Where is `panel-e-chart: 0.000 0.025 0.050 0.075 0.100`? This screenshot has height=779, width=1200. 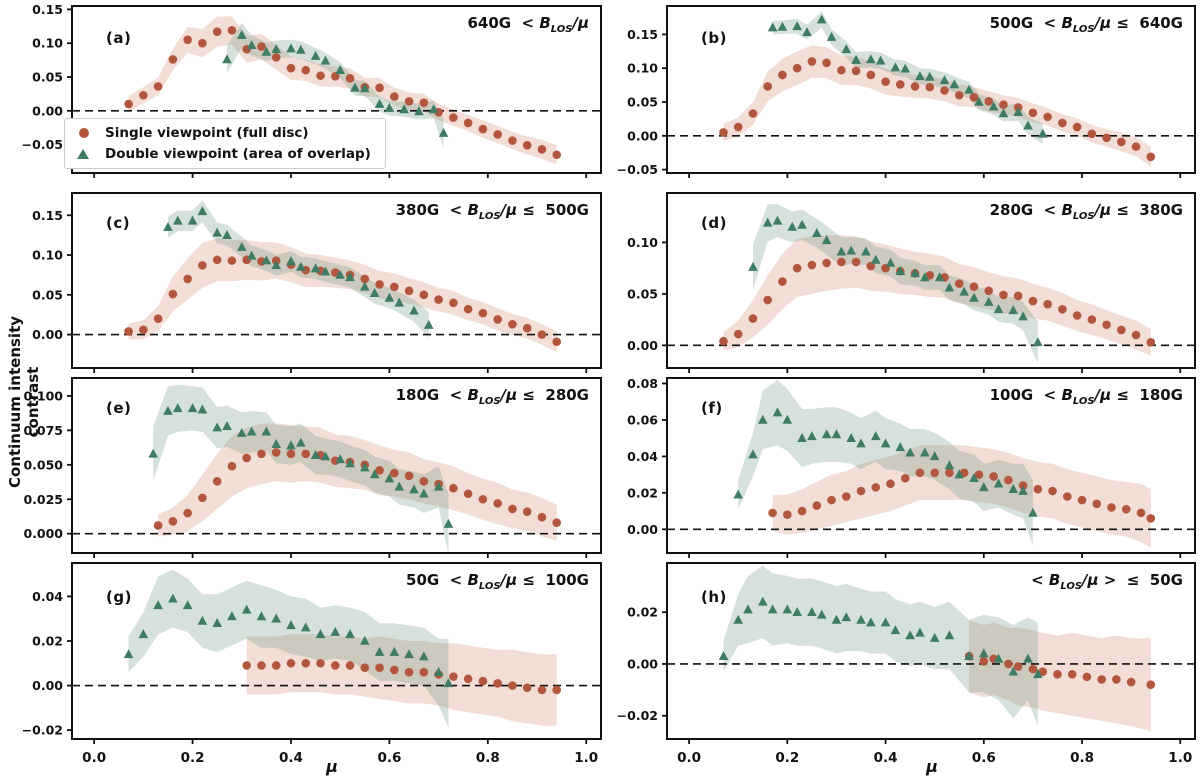
panel-e-chart: 0.000 0.025 0.050 0.075 0.100 is located at coordinates (312, 467).